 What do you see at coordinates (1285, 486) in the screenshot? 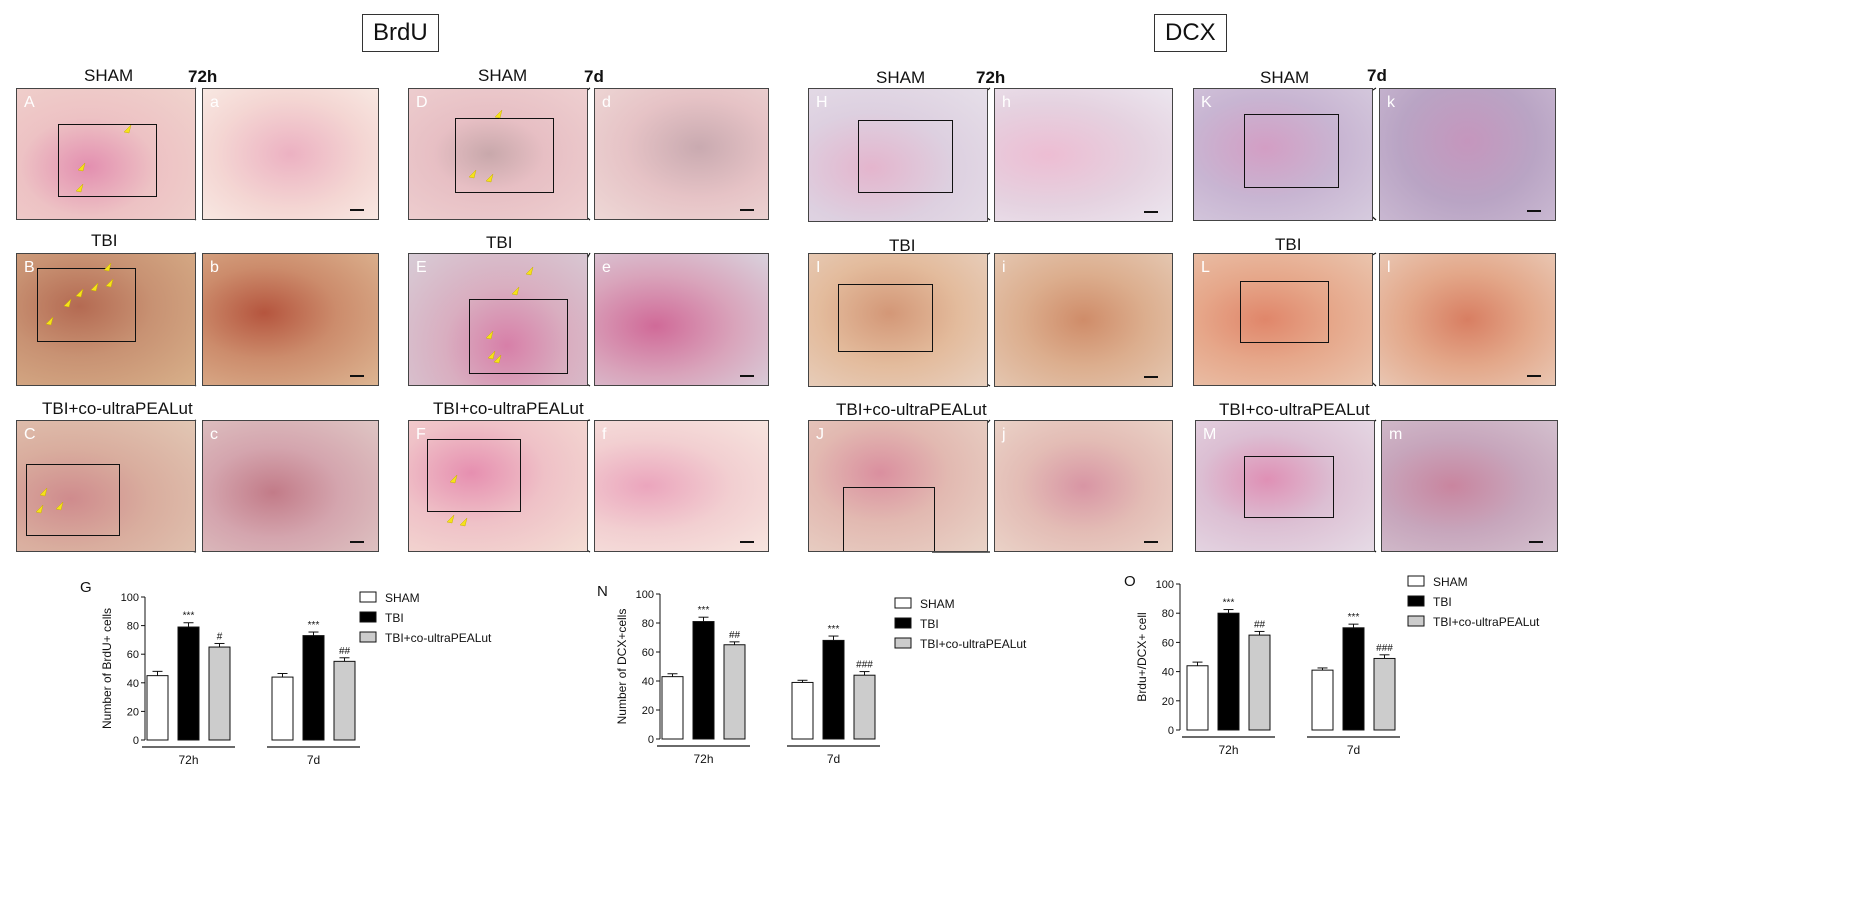
I see `micrograph-M: M` at bounding box center [1285, 486].